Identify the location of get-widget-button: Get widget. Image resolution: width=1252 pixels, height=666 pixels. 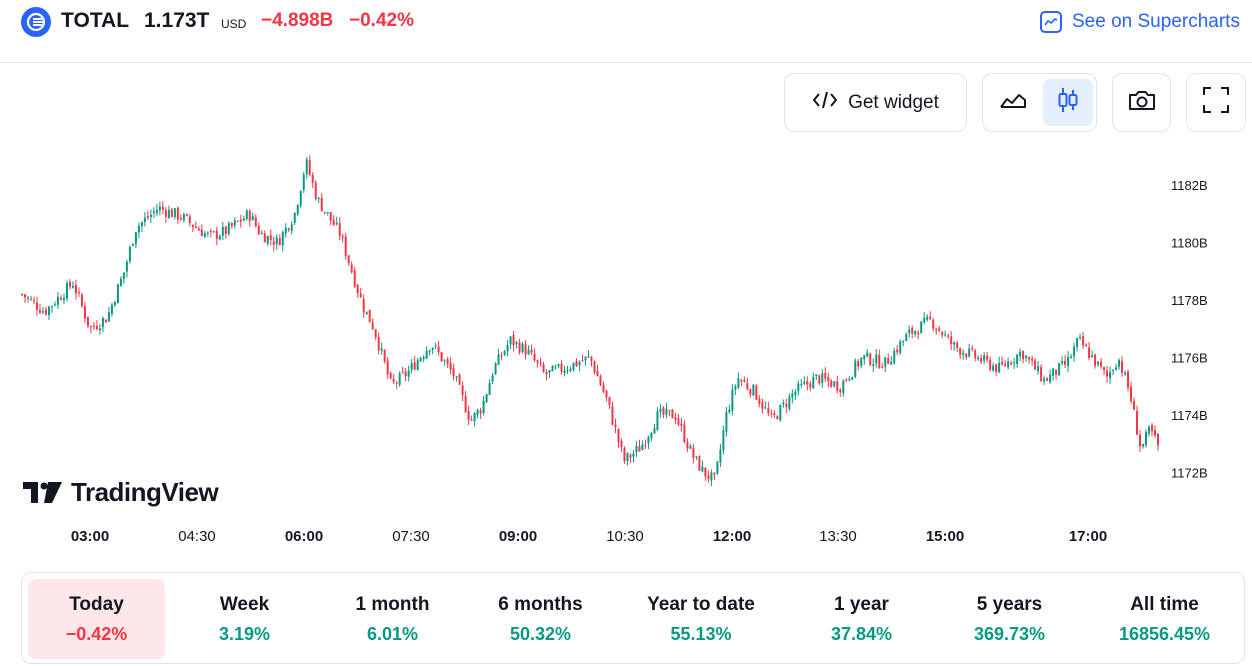
(875, 102).